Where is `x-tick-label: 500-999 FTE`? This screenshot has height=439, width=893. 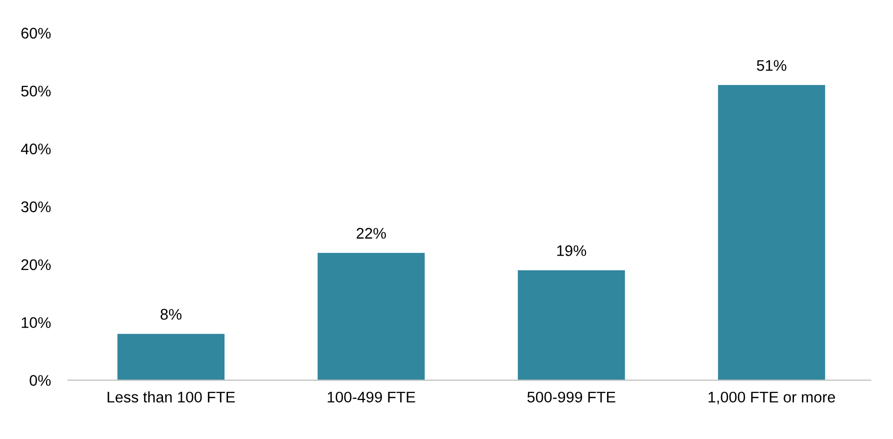
x-tick-label: 500-999 FTE is located at coordinates (571, 397).